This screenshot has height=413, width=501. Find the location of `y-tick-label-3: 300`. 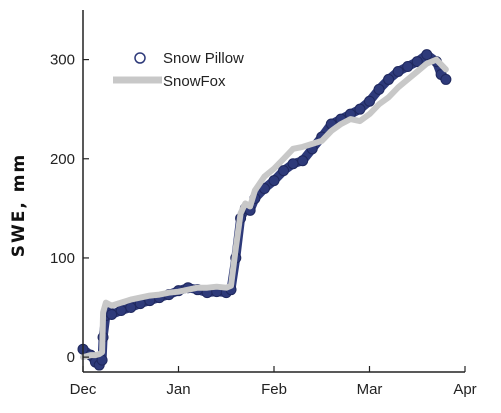

y-tick-label-3: 300 is located at coordinates (62, 60).